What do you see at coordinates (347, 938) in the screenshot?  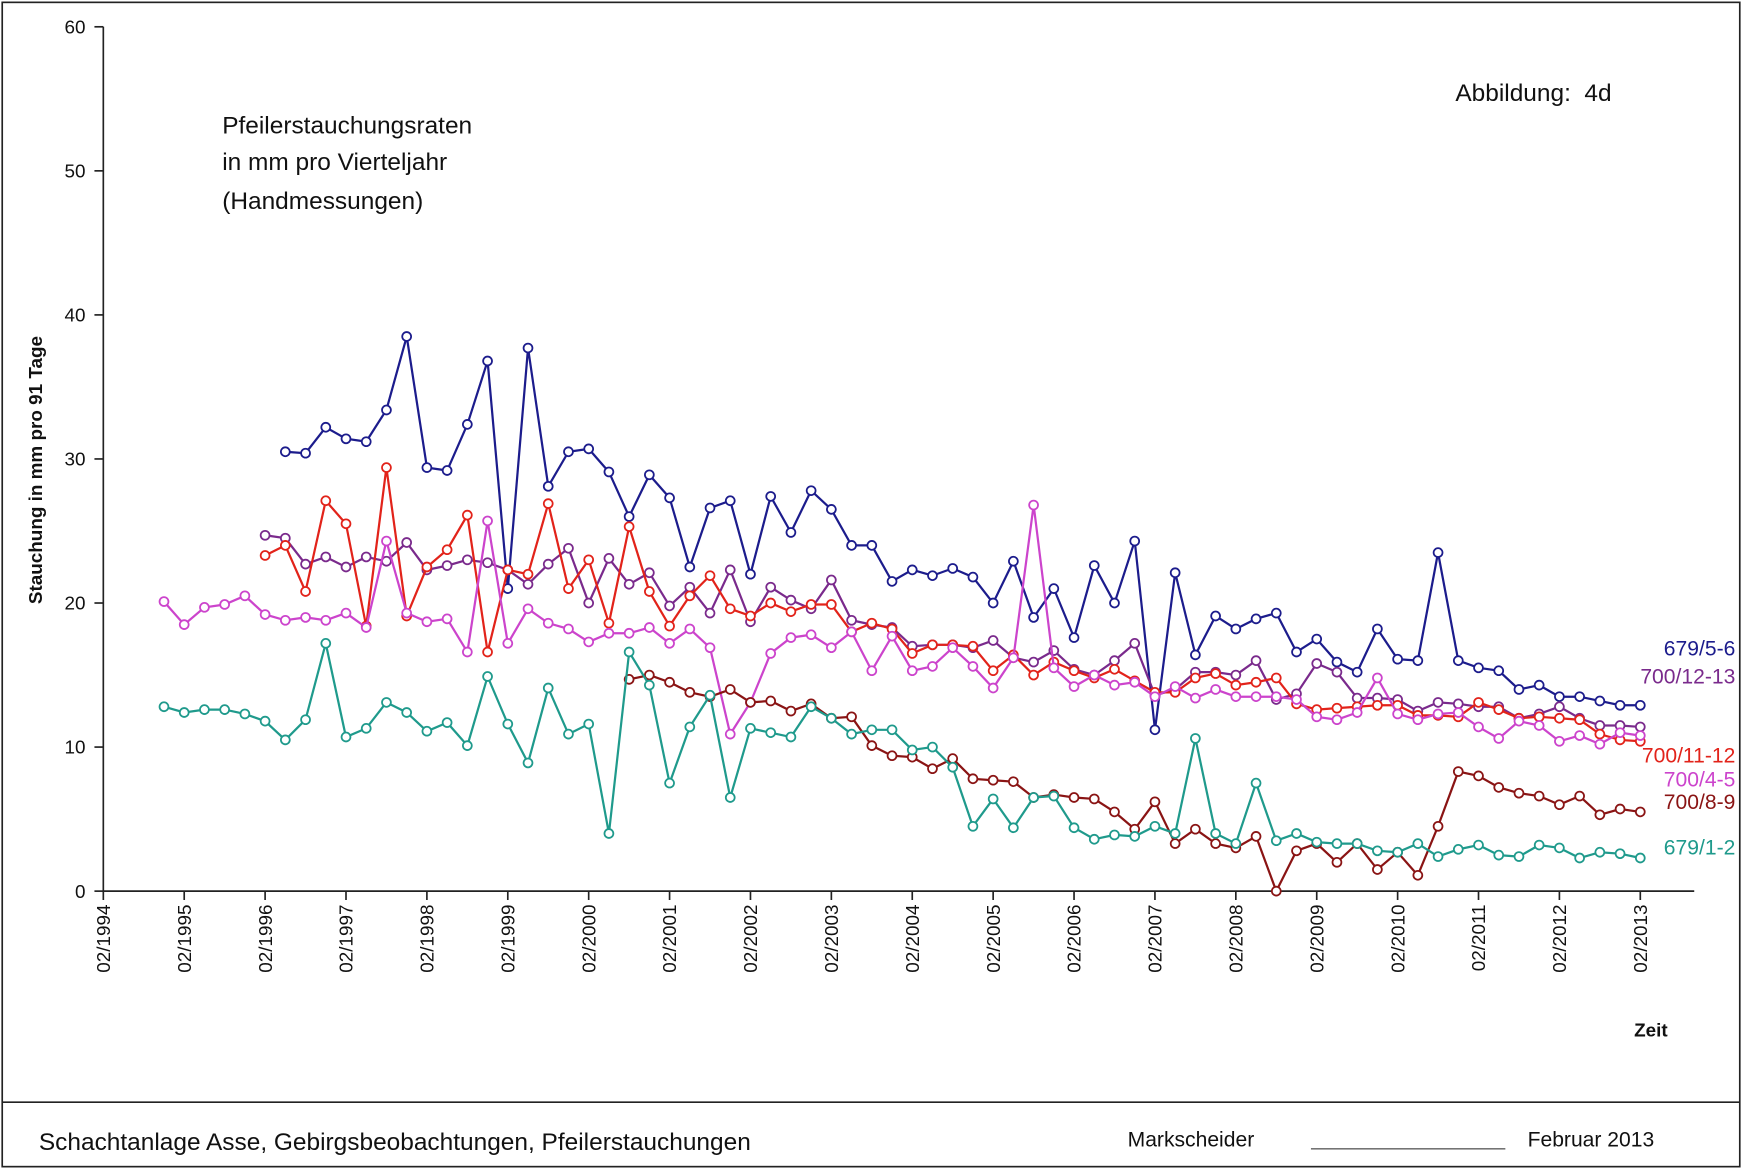 I see `x-tick-label: 02/1997` at bounding box center [347, 938].